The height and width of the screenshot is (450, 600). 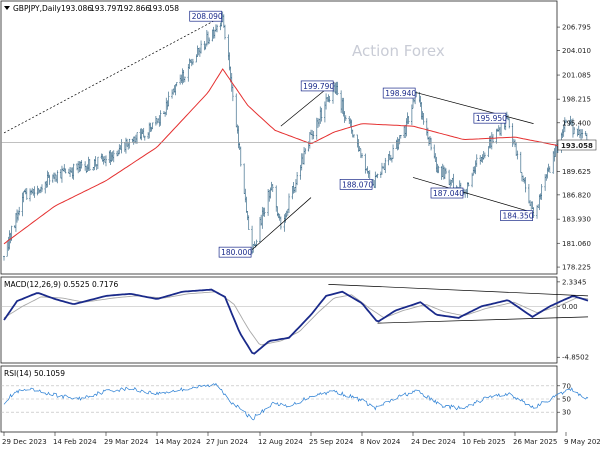 What do you see at coordinates (576, 123) in the screenshot?
I see `price-y-tick-label: 195.400` at bounding box center [576, 123].